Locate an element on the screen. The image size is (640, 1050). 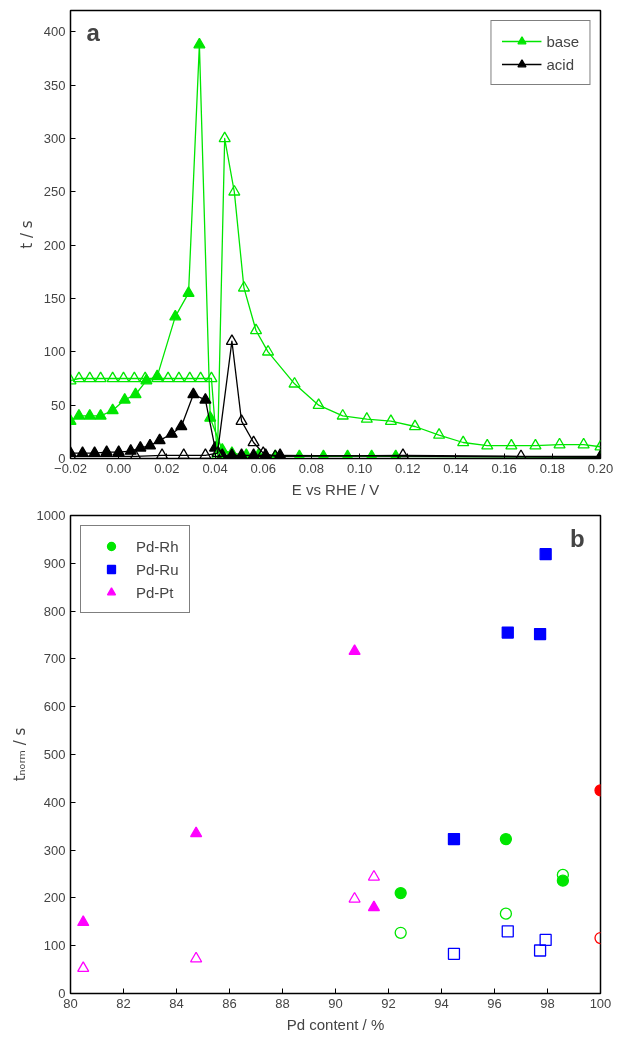
y-tick-label: 600 is located at coordinates (54, 707).